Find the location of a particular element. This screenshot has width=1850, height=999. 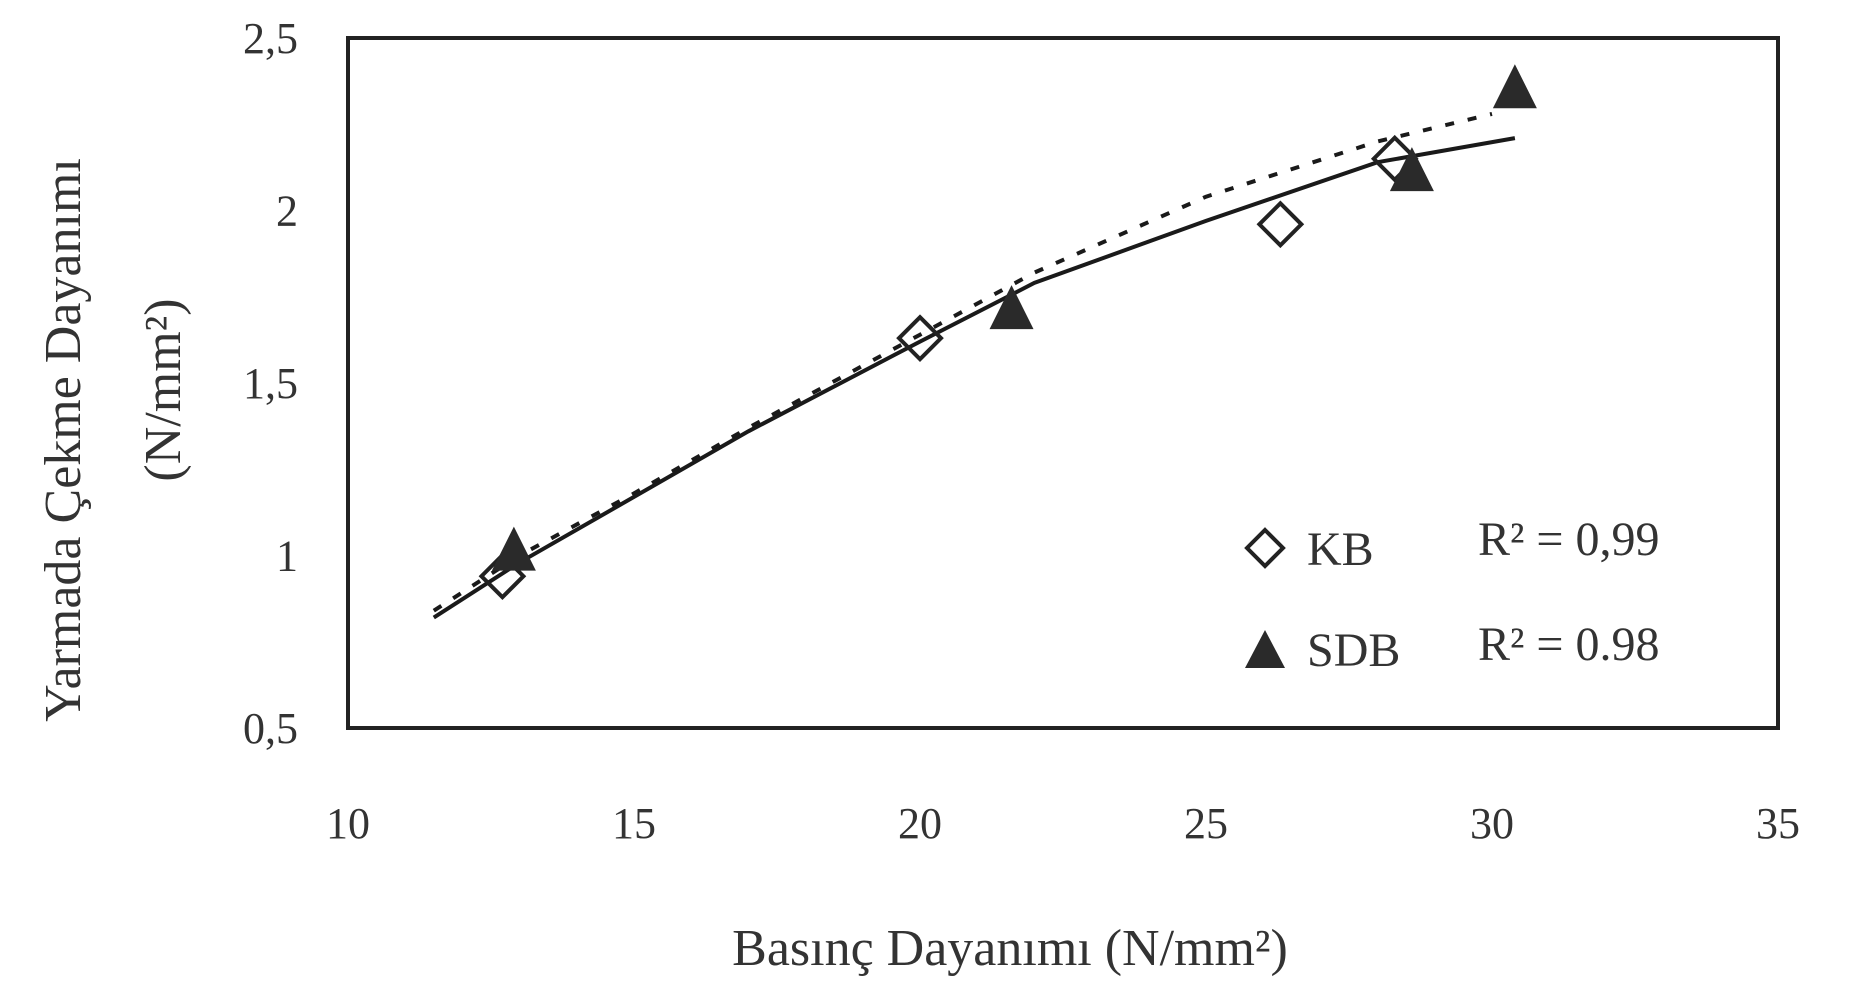

legend-marker-kb is located at coordinates (1265, 548).